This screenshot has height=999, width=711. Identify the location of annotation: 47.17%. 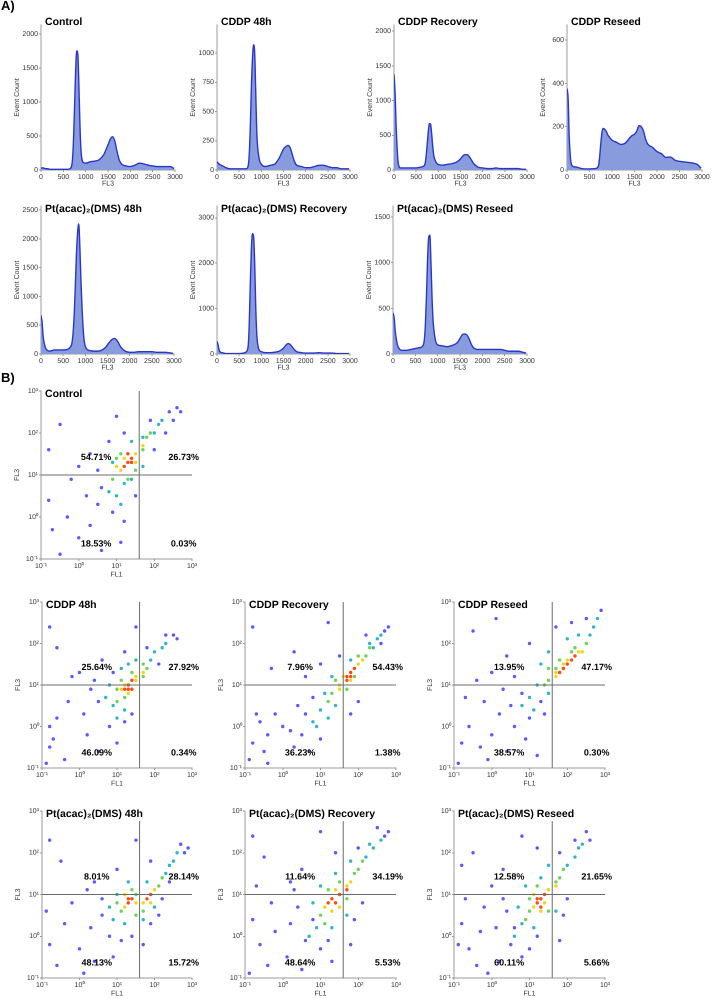
(596, 667).